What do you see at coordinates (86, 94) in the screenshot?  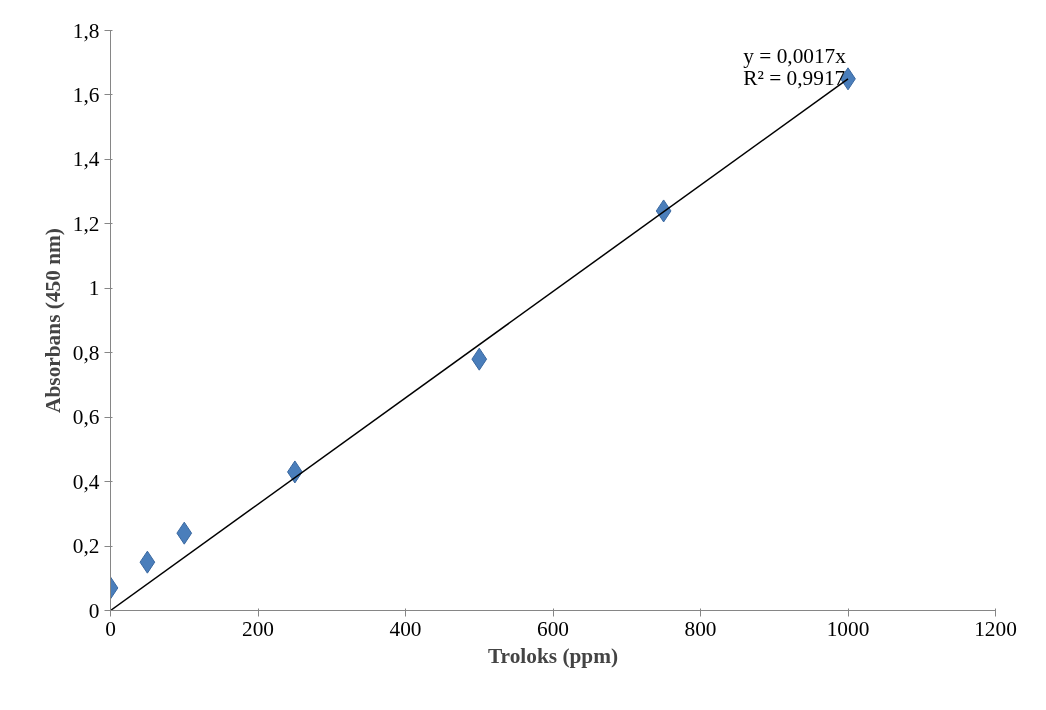 I see `y-tick-label: 1,6` at bounding box center [86, 94].